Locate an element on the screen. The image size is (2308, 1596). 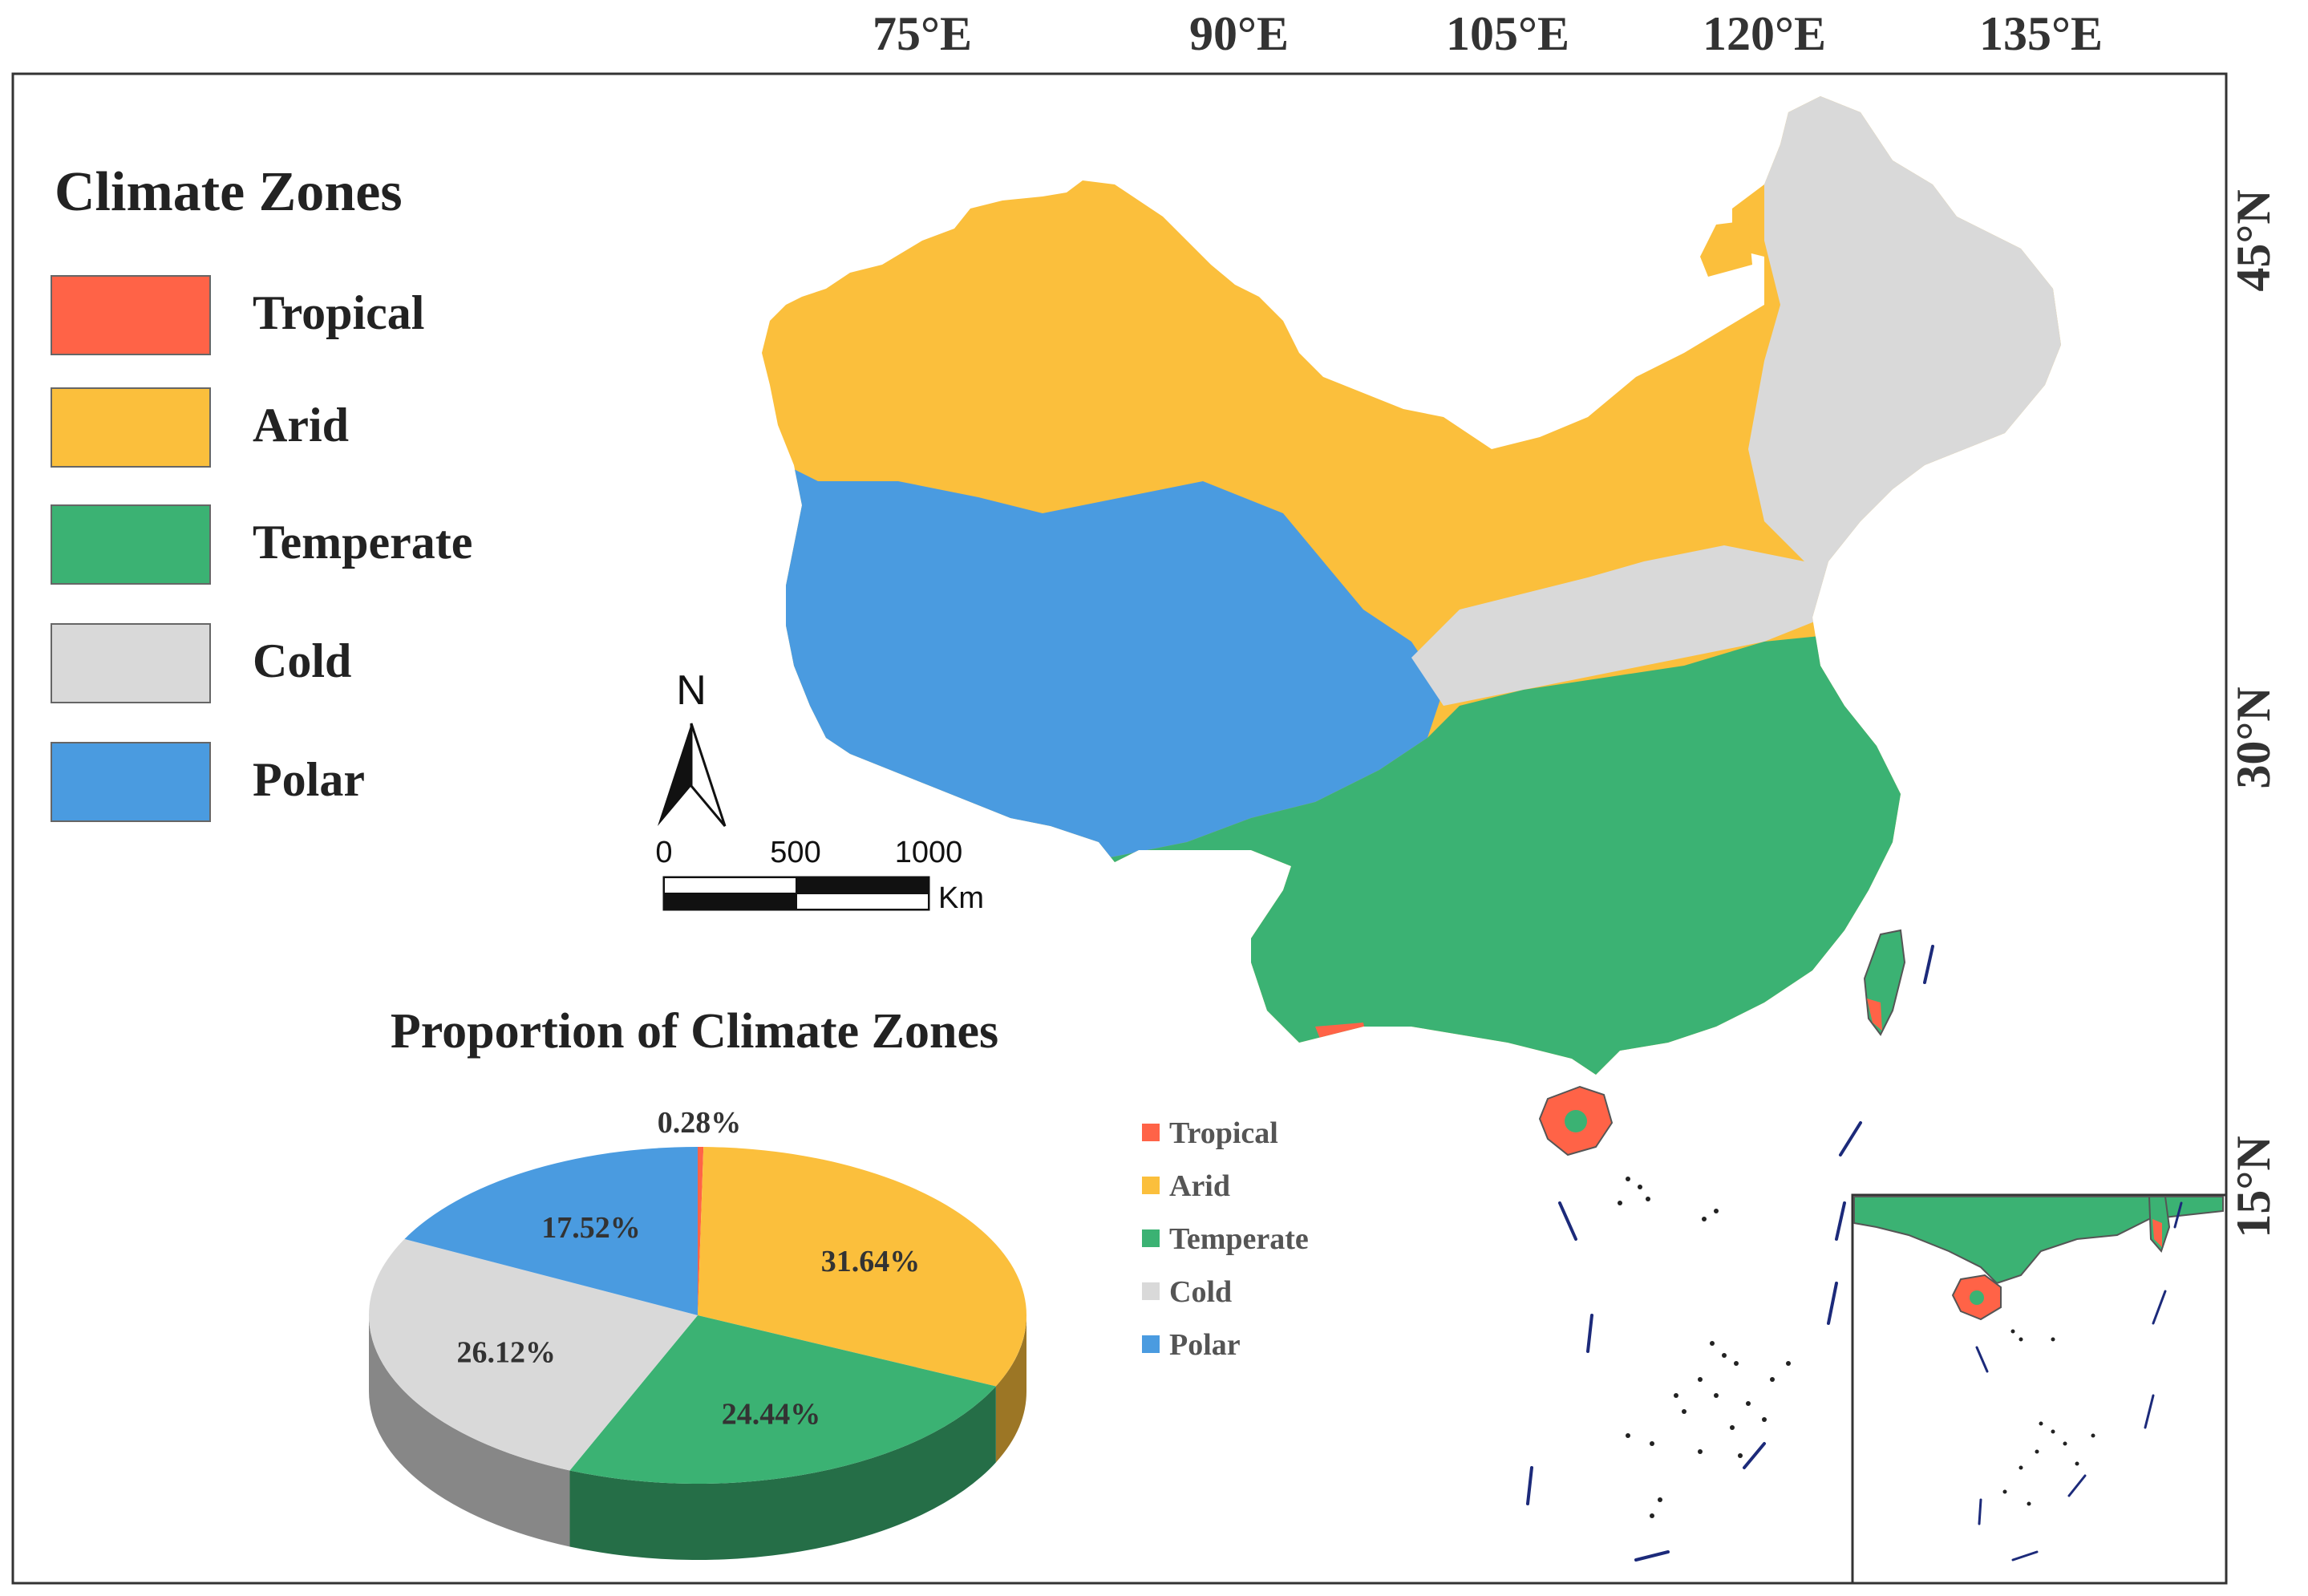
legend-label-temperate: Temperate is located at coordinates (362, 542).